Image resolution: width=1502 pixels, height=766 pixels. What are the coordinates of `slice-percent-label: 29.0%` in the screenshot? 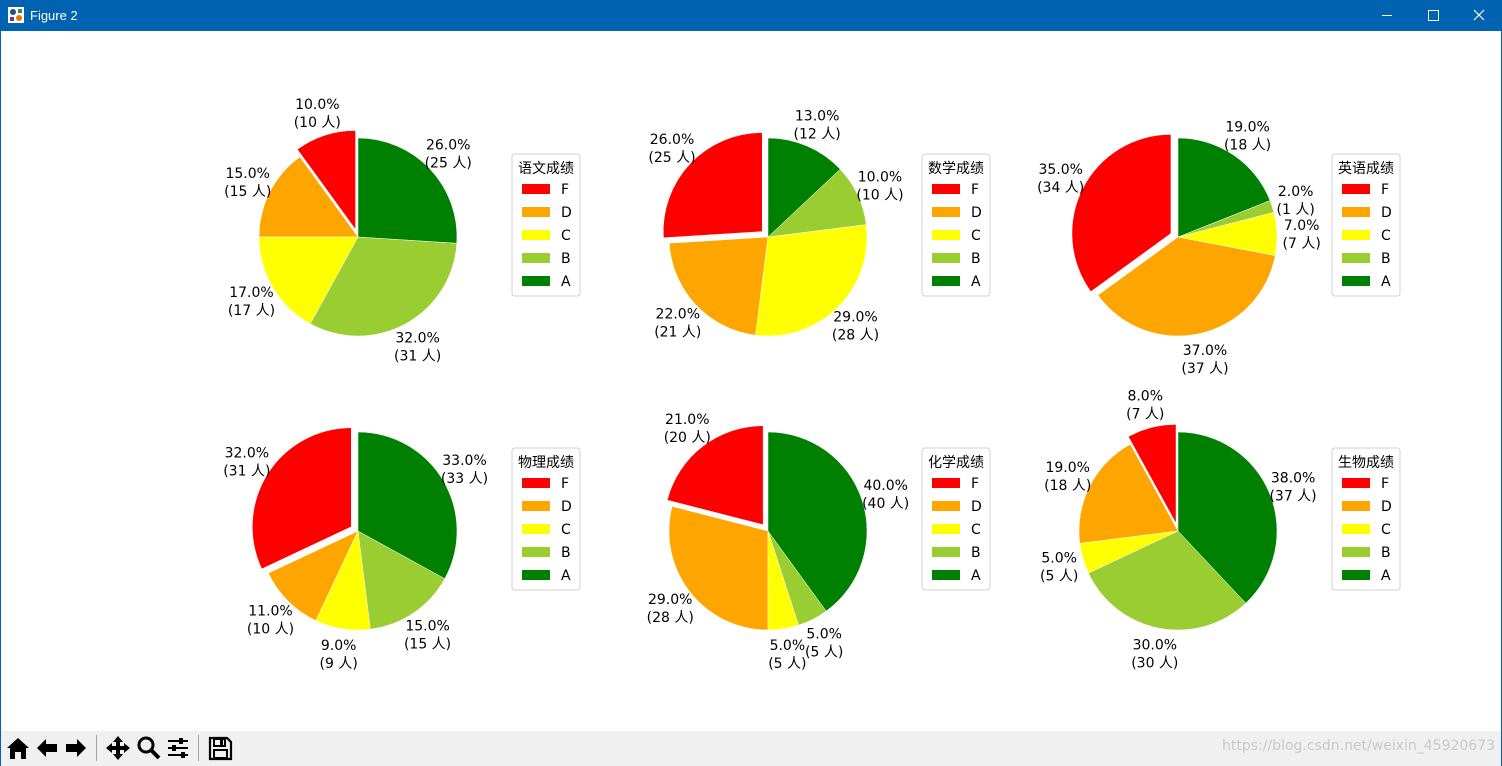 It's located at (855, 318).